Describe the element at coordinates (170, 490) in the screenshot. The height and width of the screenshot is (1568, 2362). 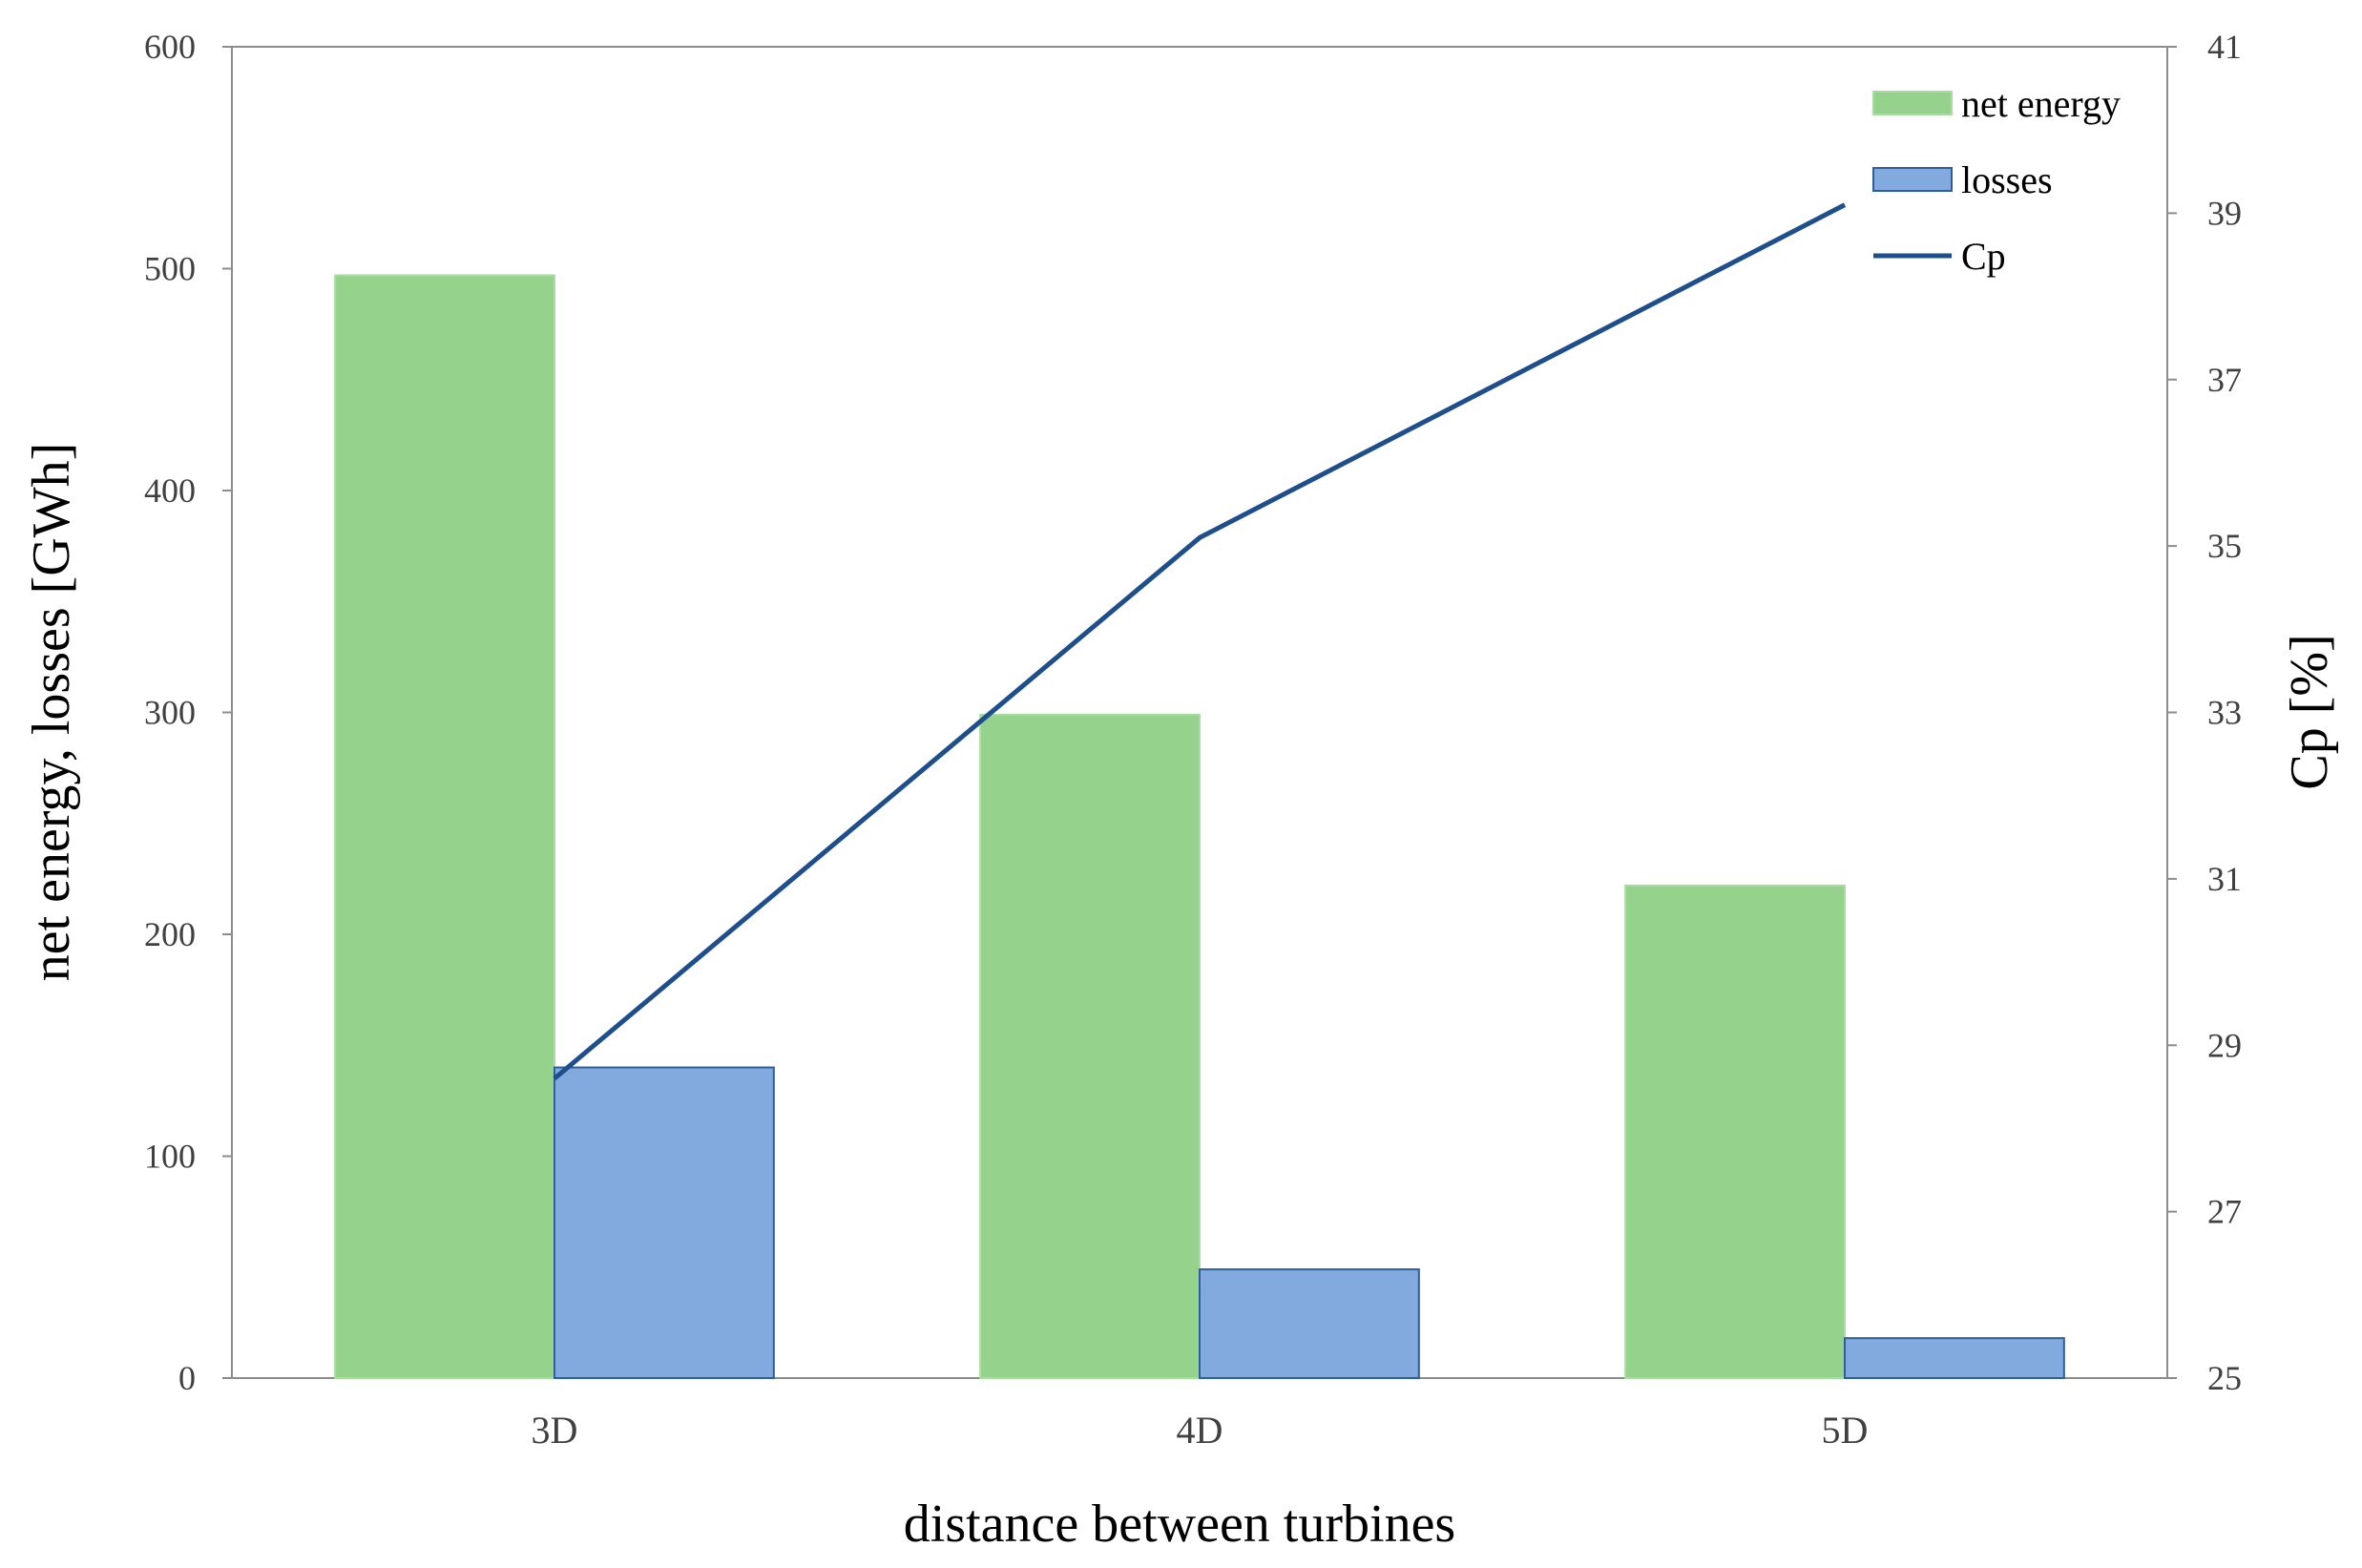
I see `y-tick-label: 400` at that location.